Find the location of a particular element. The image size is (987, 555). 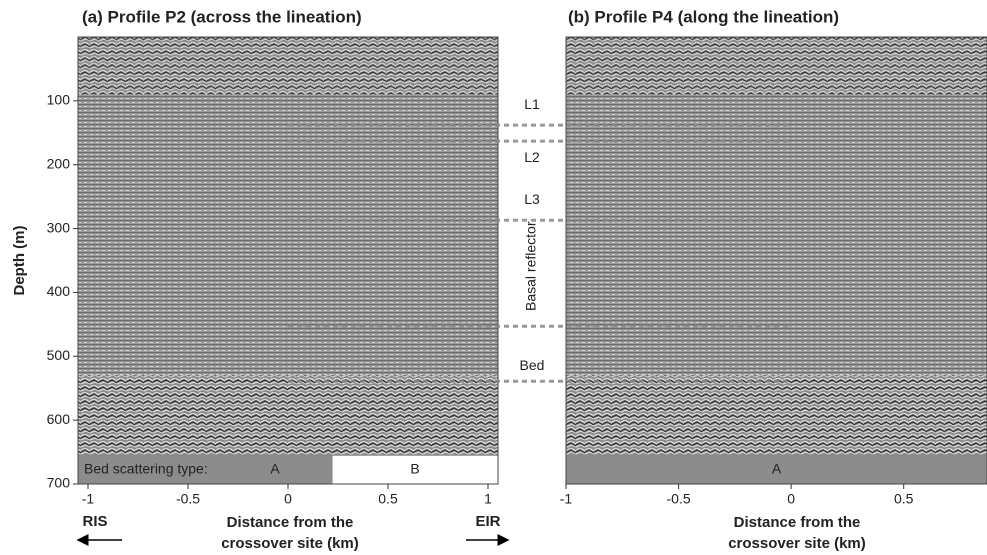

reflector-label: L3 is located at coordinates (532, 199).